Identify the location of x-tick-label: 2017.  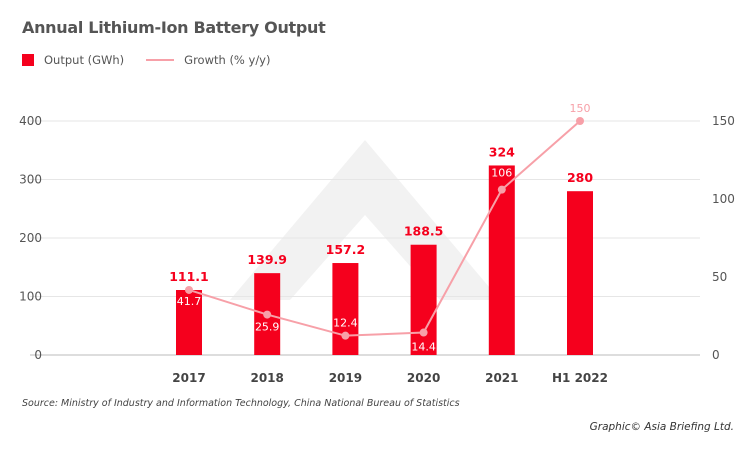
(188, 378).